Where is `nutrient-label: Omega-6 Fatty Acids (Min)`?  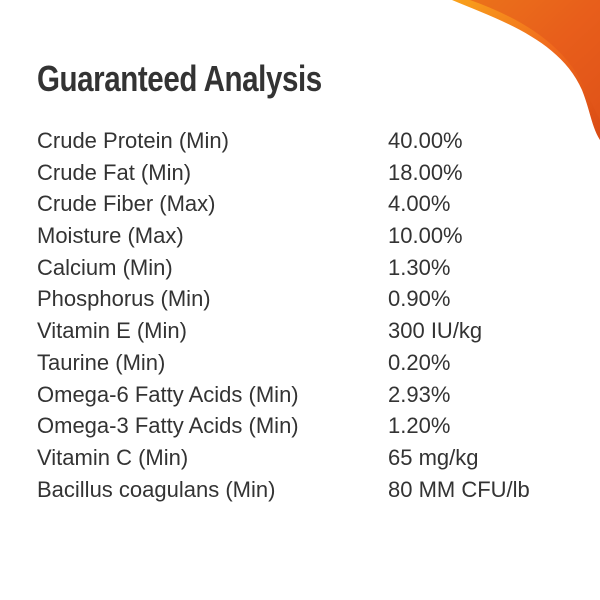
nutrient-label: Omega-6 Fatty Acids (Min) is located at coordinates (168, 394).